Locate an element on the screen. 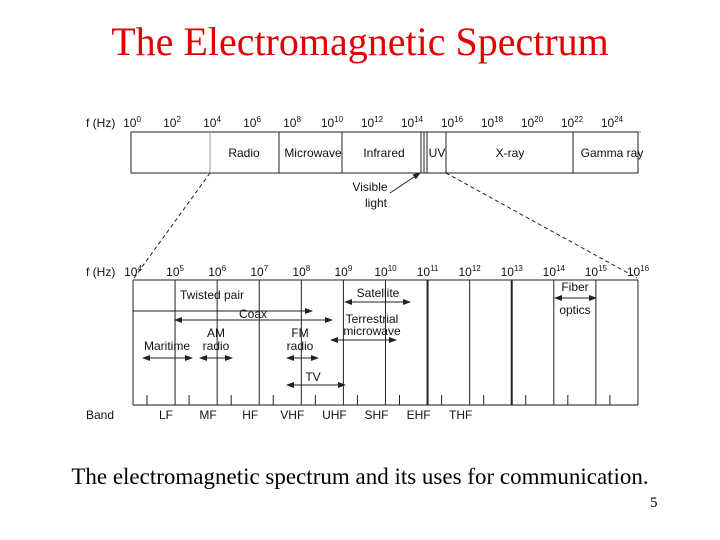 The image size is (720, 540). band-label-mf: MF is located at coordinates (207, 415).